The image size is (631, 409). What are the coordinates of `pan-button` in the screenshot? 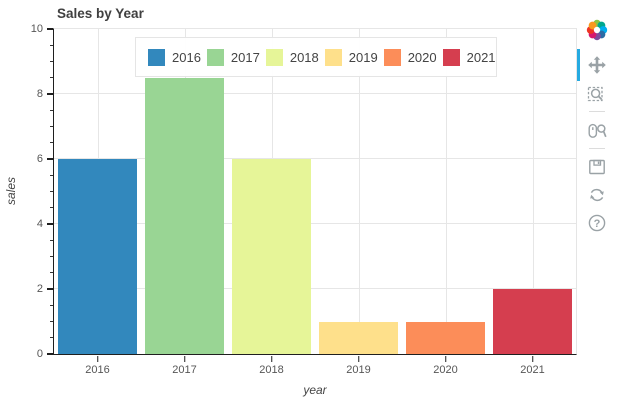 It's located at (595, 65).